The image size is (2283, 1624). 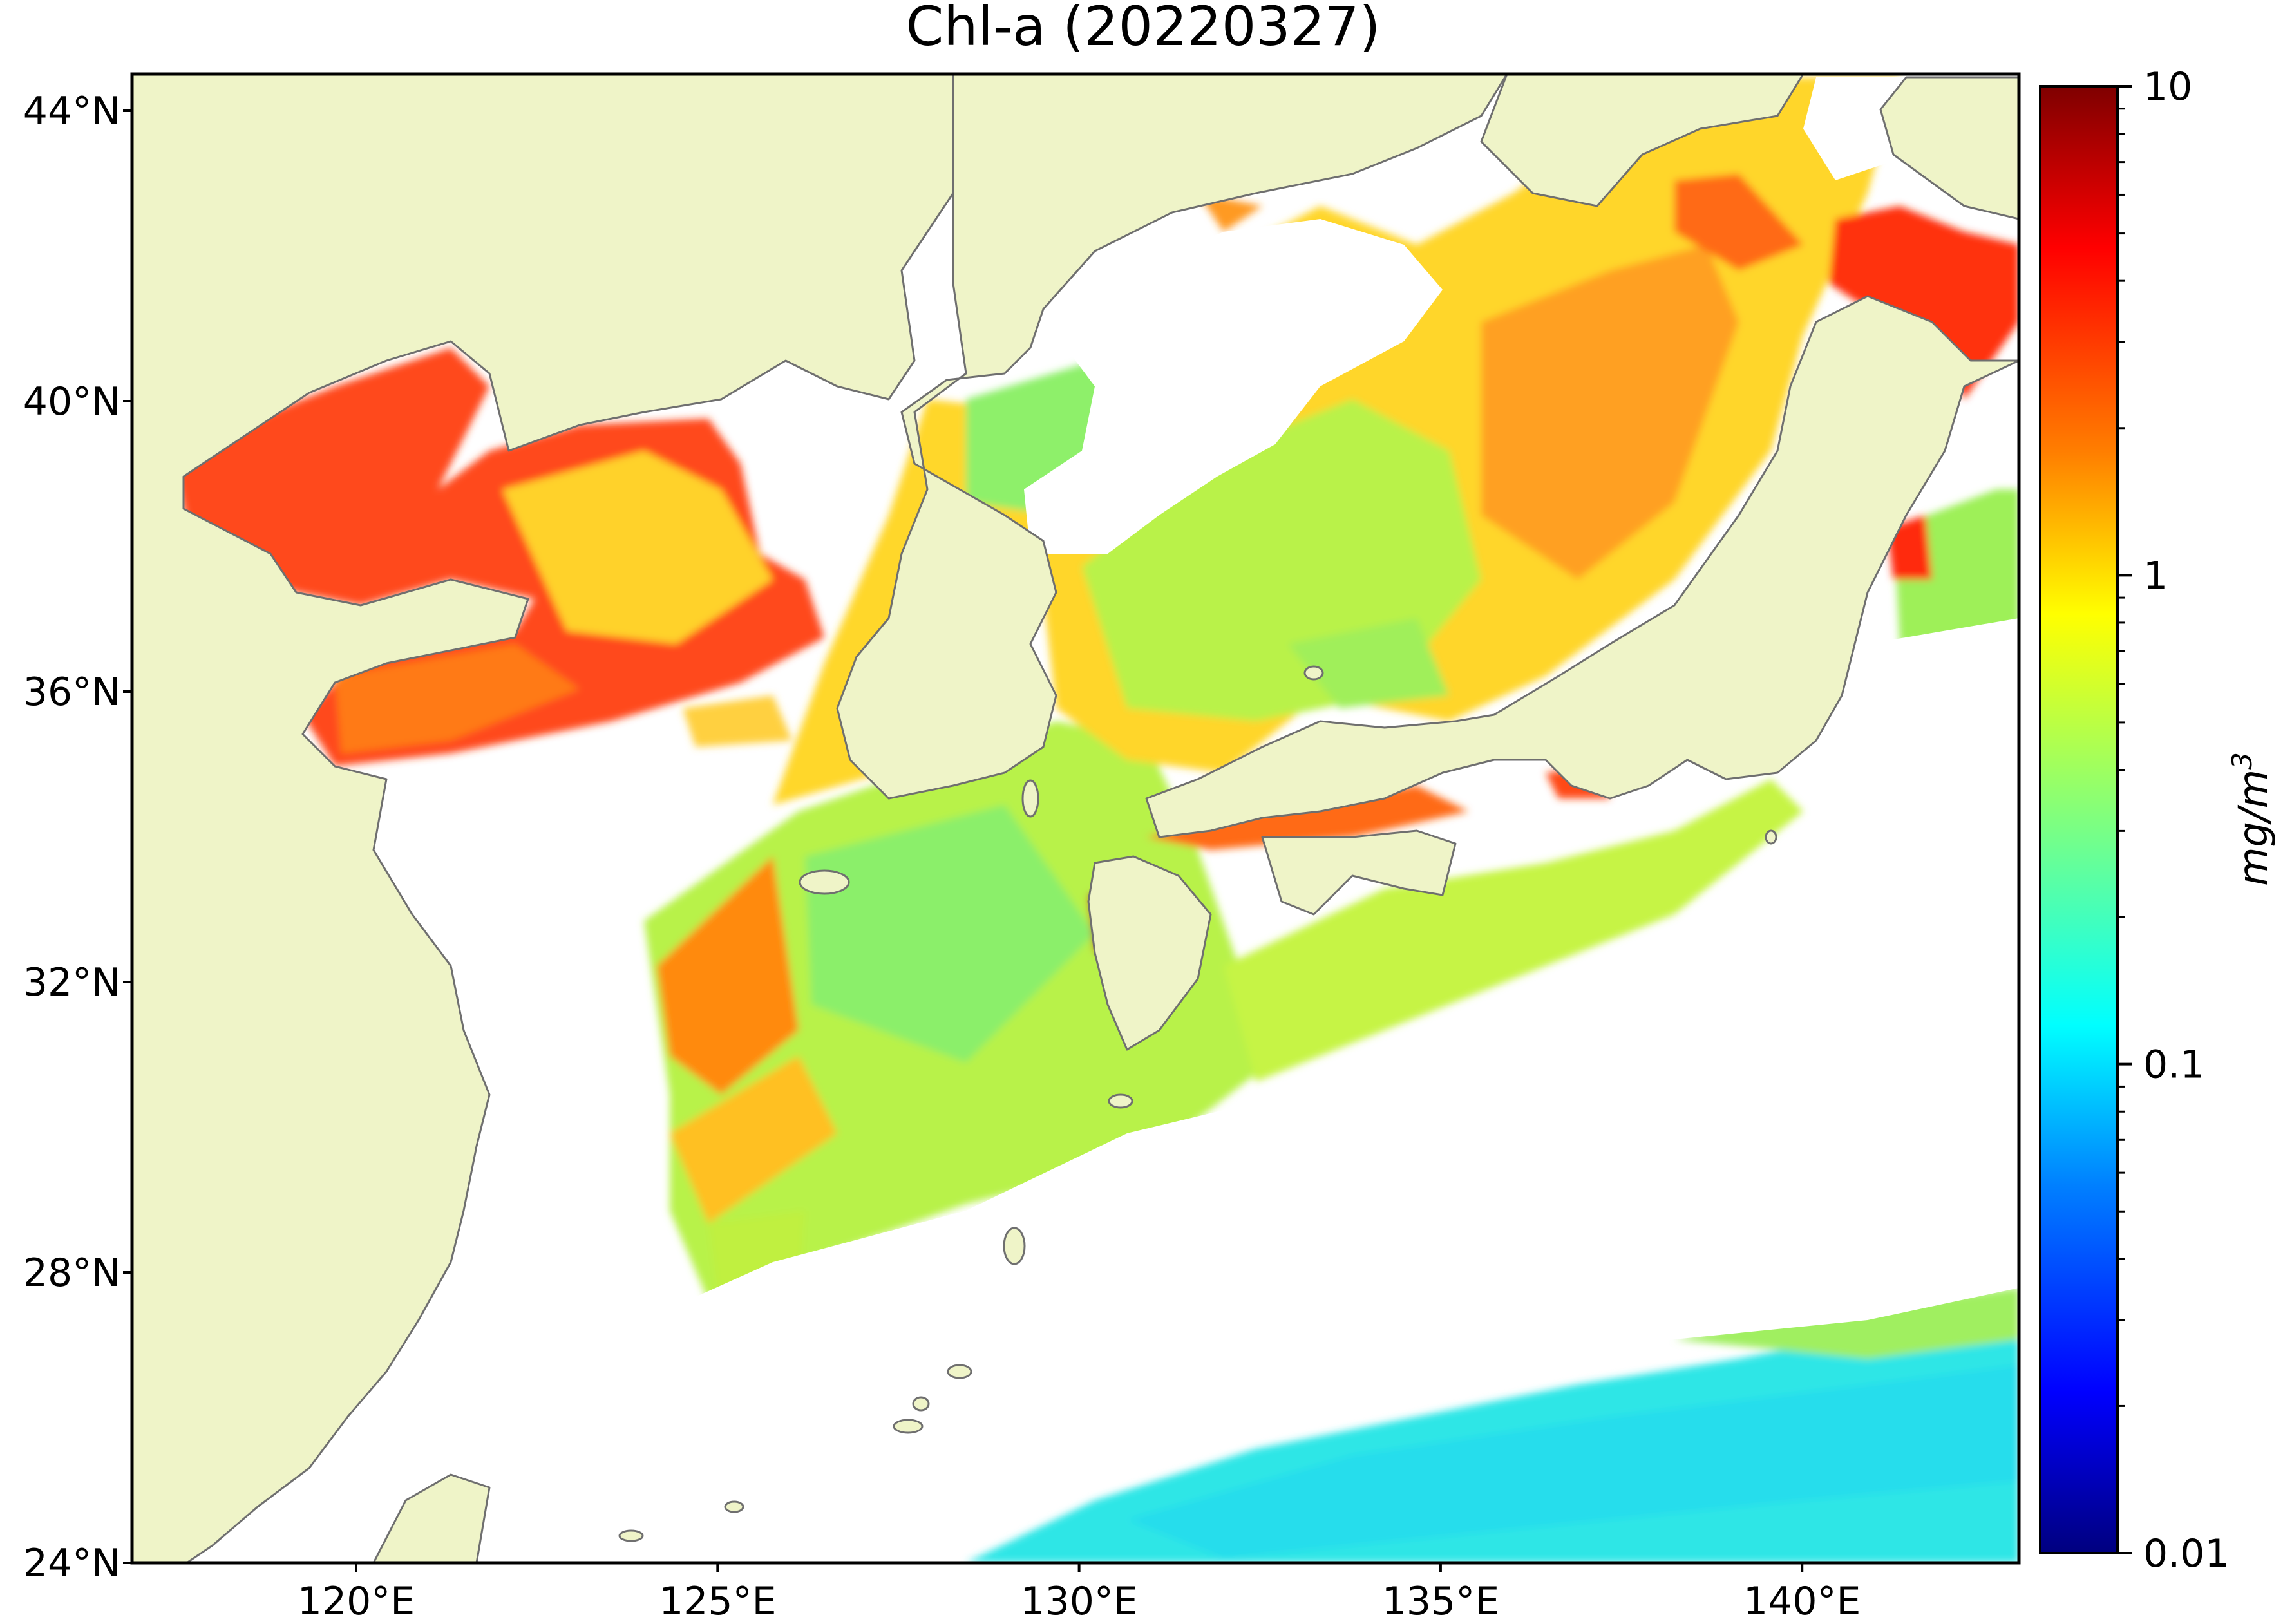 What do you see at coordinates (1949, 148) in the screenshot?
I see `land-japan-hokkaido` at bounding box center [1949, 148].